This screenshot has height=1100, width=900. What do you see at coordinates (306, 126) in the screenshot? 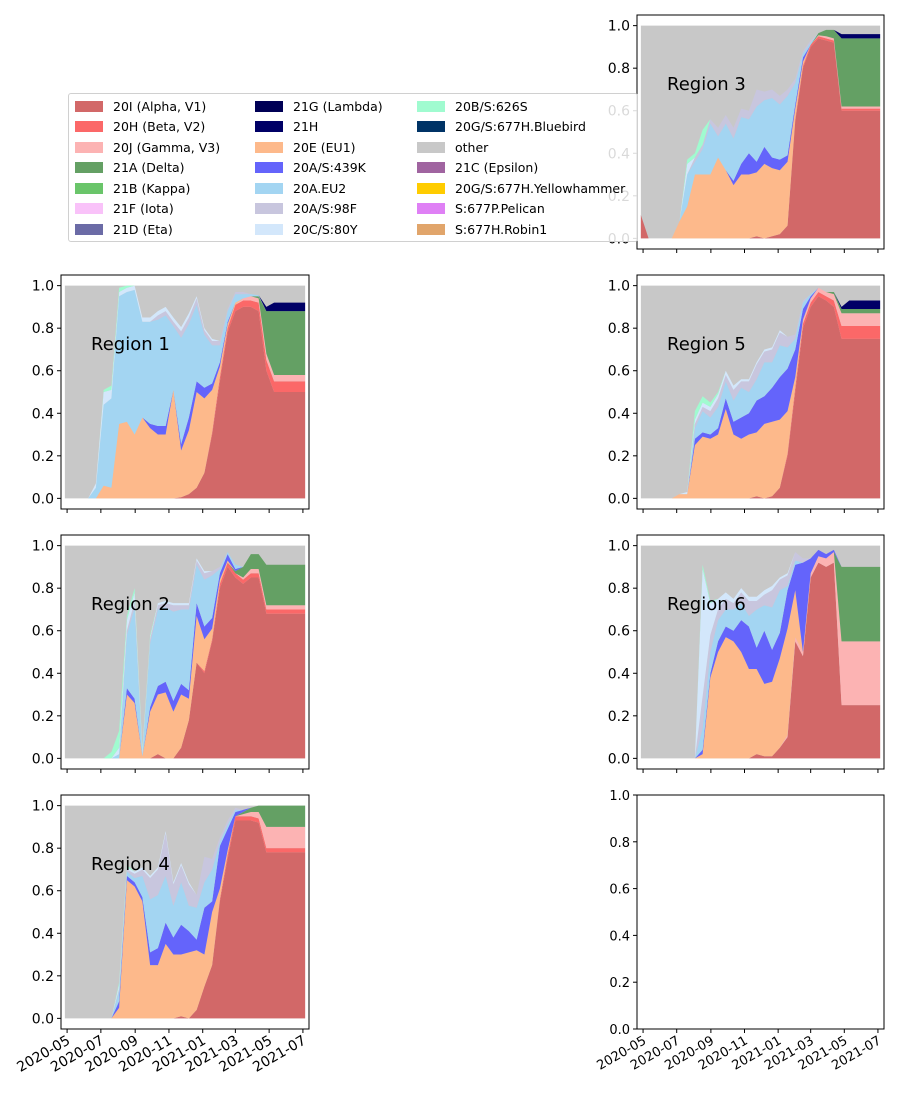
I see `legend-label: 21H` at bounding box center [306, 126].